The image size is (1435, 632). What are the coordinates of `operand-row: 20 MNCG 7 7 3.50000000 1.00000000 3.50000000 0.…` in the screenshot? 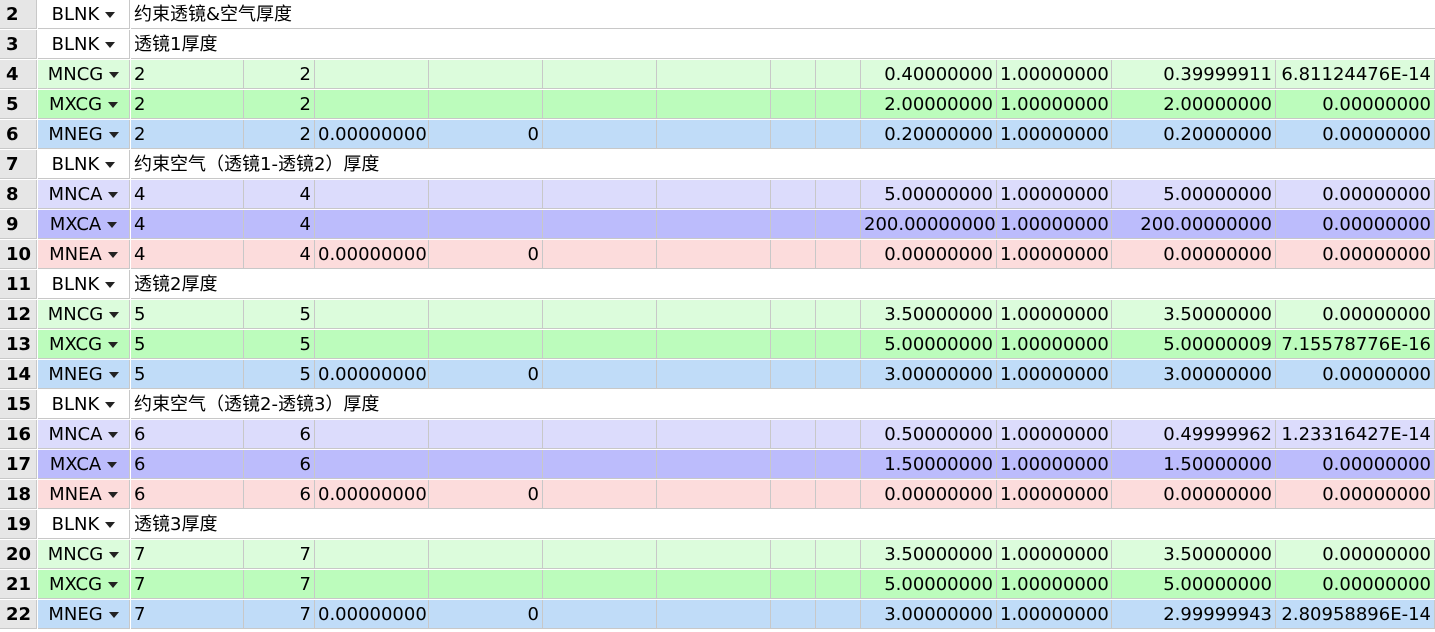 It's located at (717, 555).